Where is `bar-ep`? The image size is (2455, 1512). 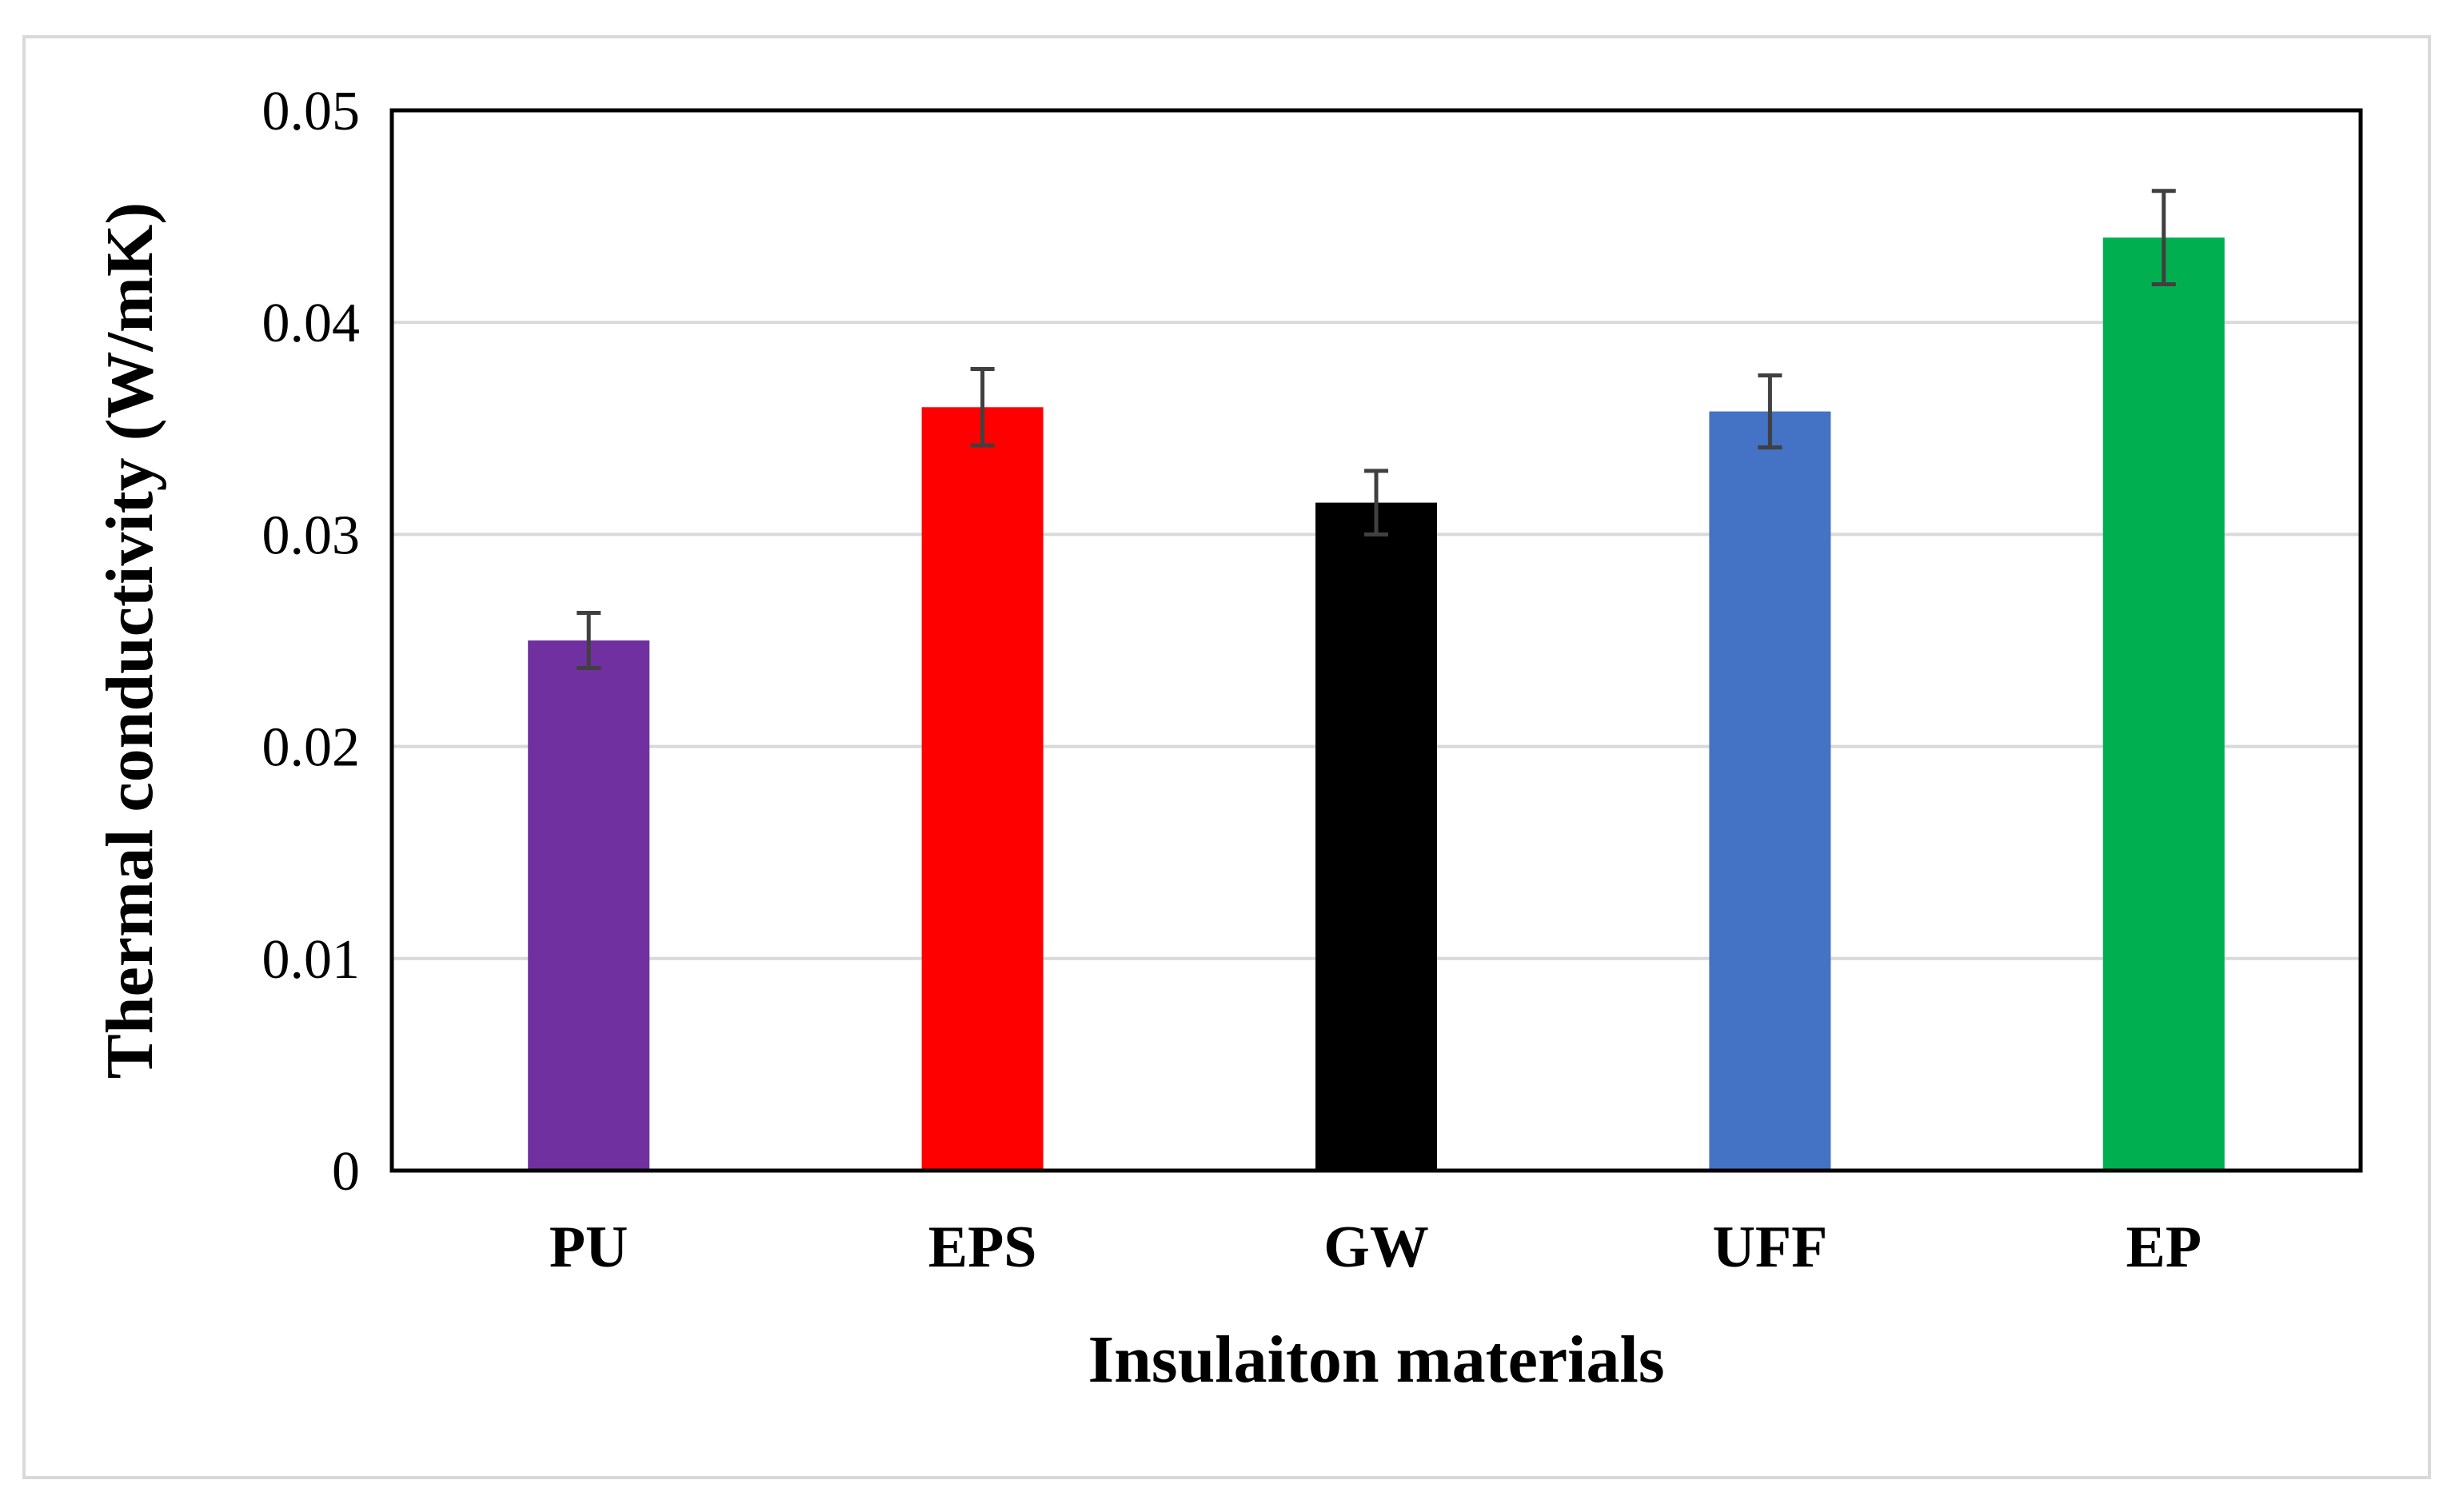
bar-ep is located at coordinates (2164, 704).